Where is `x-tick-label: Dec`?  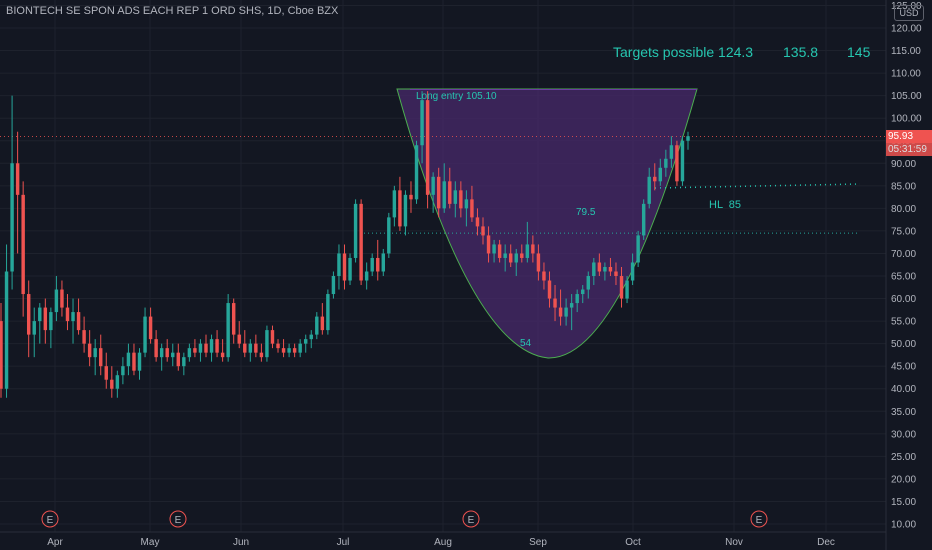 x-tick-label: Dec is located at coordinates (826, 542).